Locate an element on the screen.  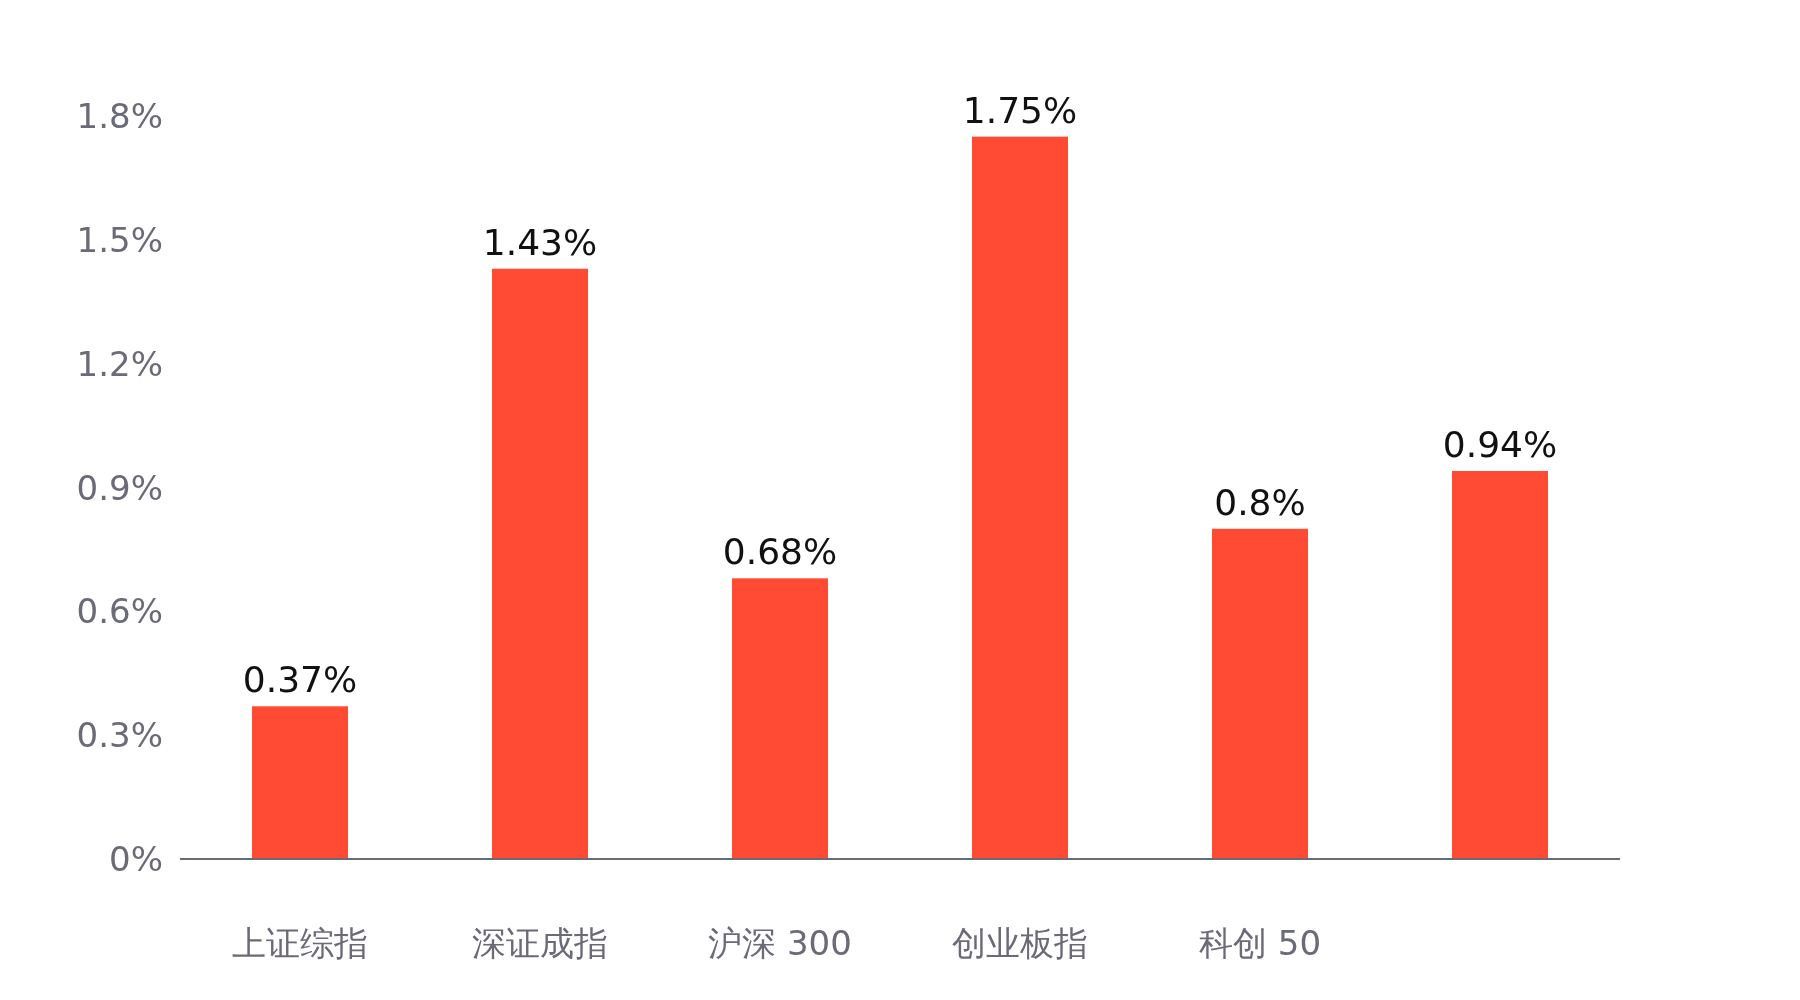
data-label: 0.37% is located at coordinates (300, 680).